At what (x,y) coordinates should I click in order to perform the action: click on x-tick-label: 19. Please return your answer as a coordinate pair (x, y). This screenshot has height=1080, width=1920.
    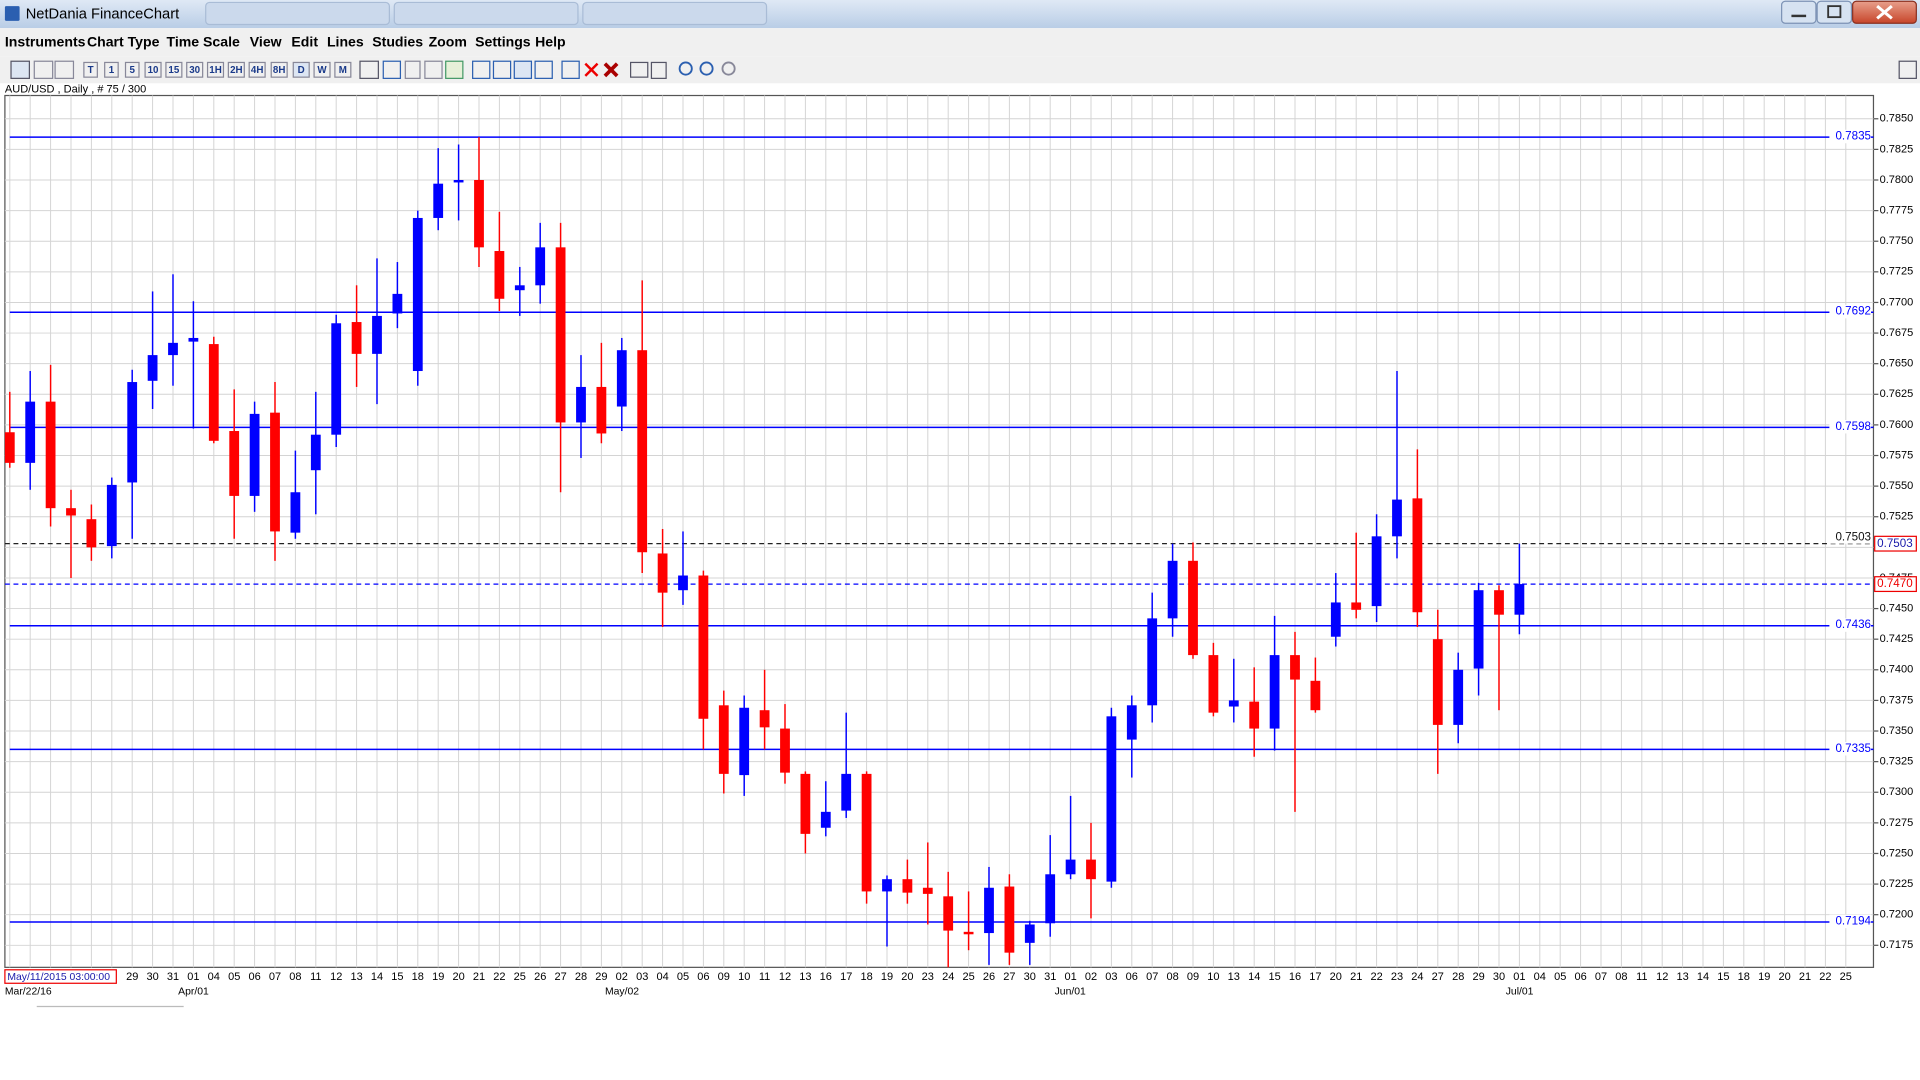
    Looking at the image, I should click on (438, 977).